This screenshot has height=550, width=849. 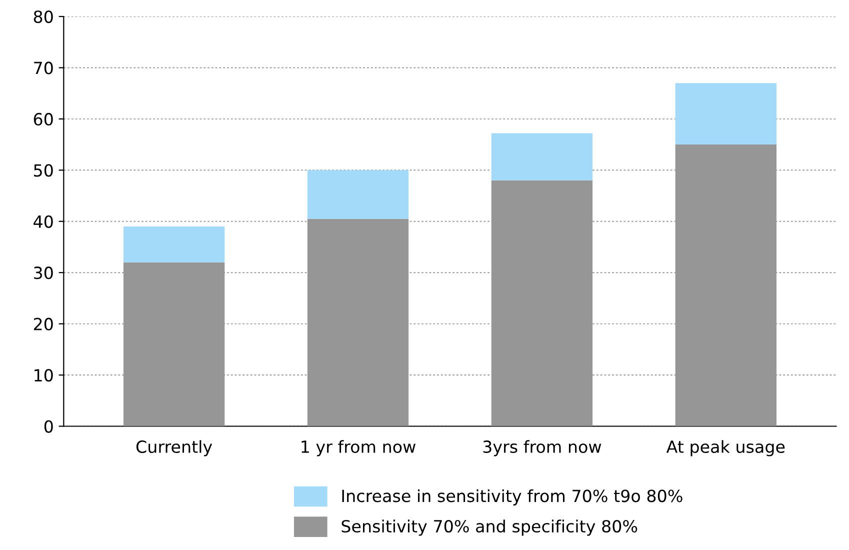 I want to click on y-tick-label: 0, so click(x=48, y=426).